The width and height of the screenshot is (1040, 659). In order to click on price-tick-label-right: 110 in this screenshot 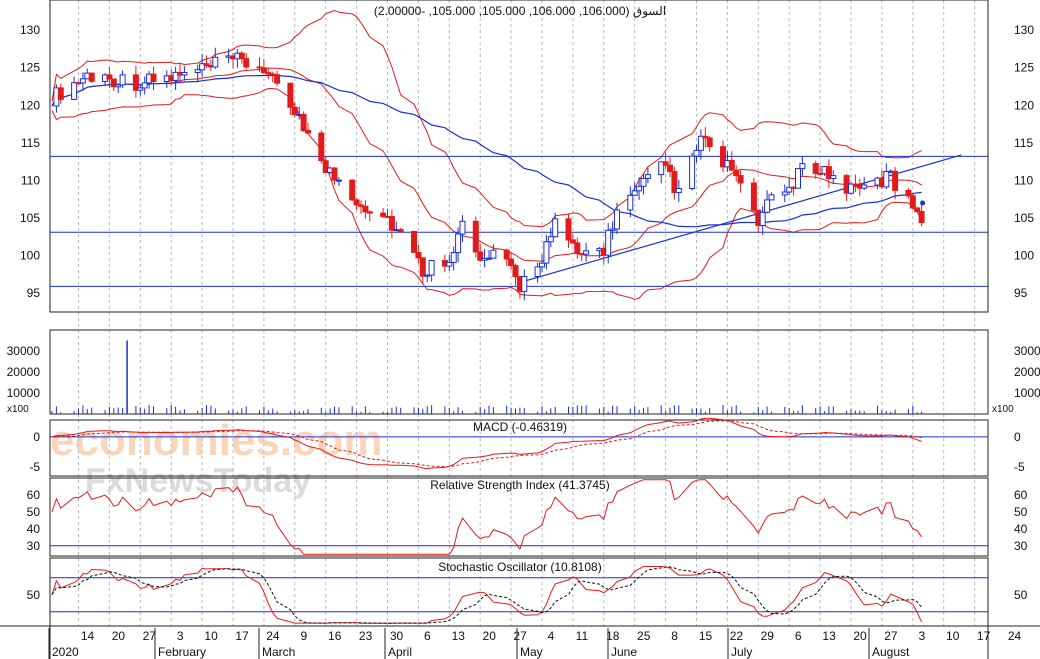, I will do `click(1023, 180)`.